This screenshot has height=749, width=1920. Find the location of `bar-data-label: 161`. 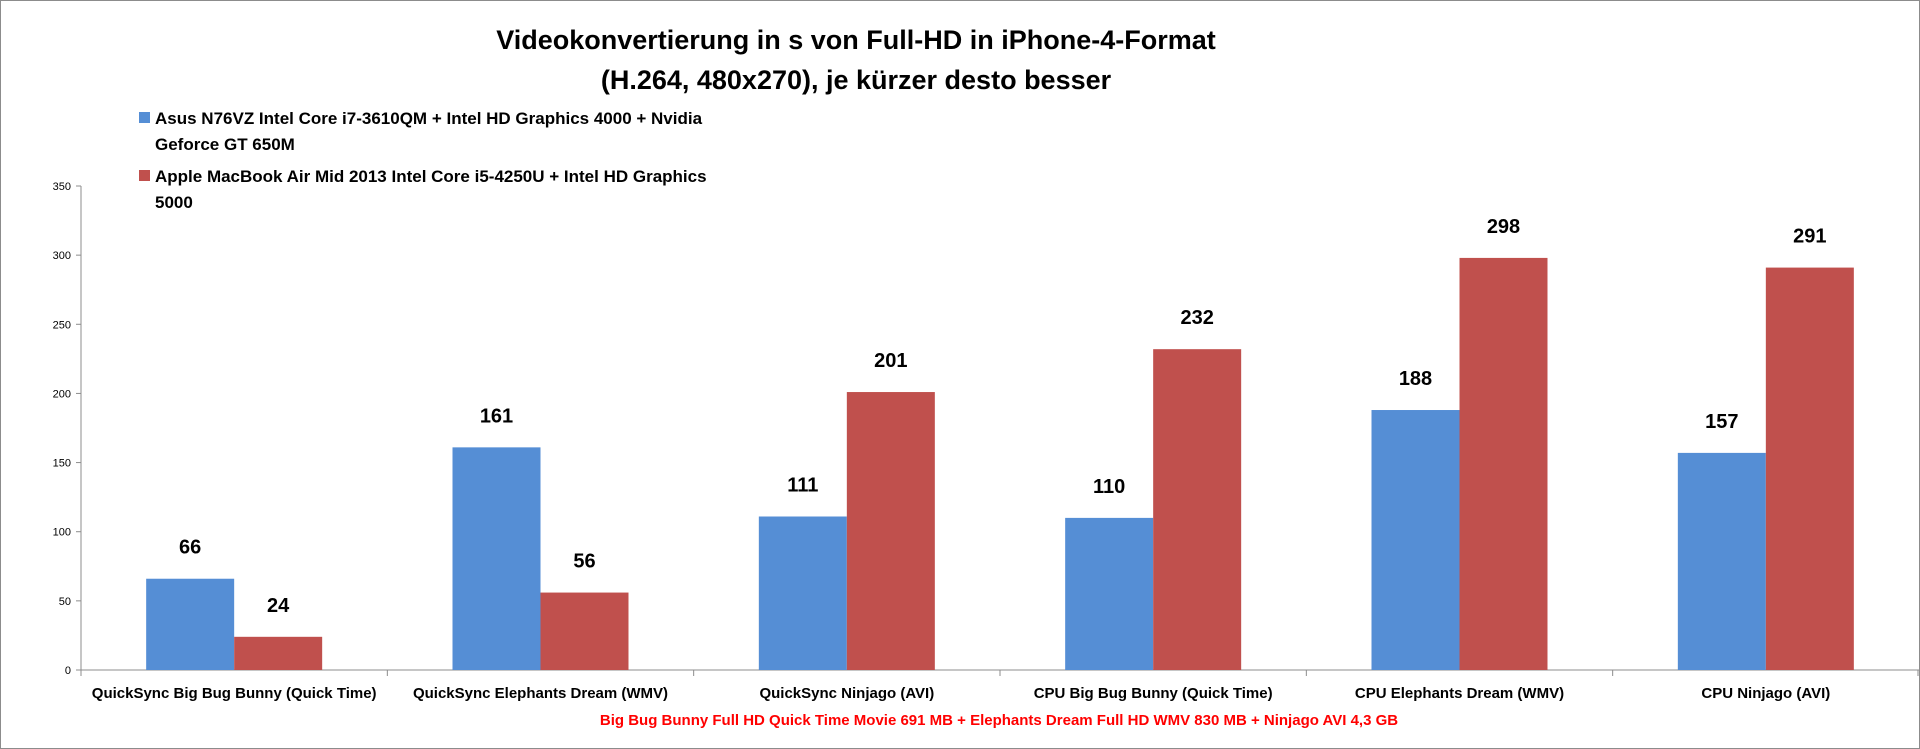

bar-data-label: 161 is located at coordinates (496, 416).